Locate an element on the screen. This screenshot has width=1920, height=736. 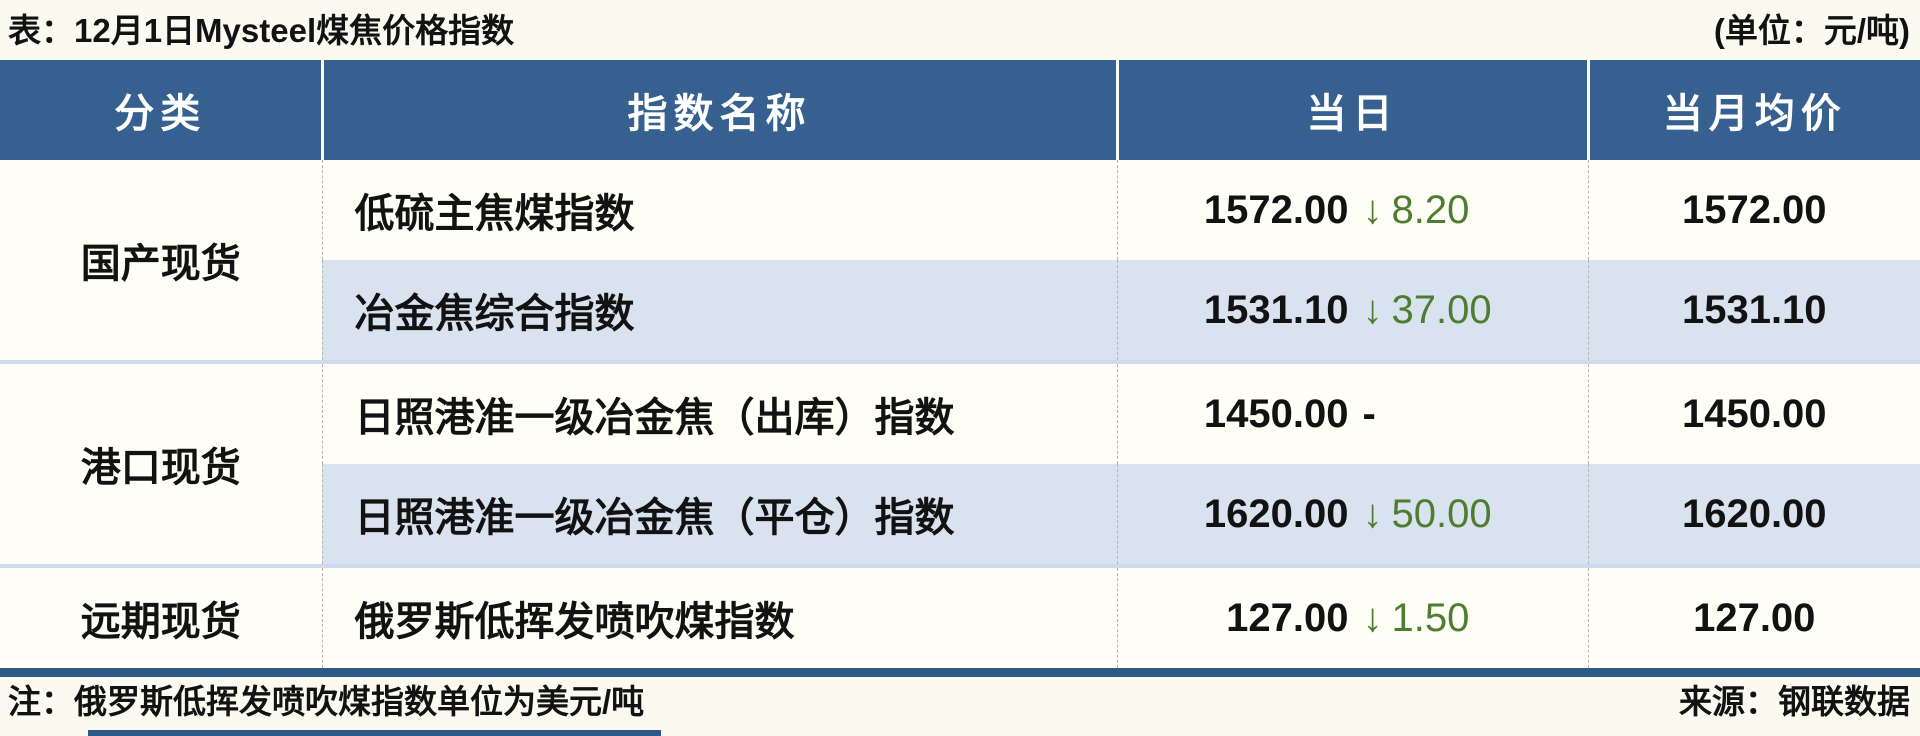
change-value: 1.50 is located at coordinates (1430, 617).